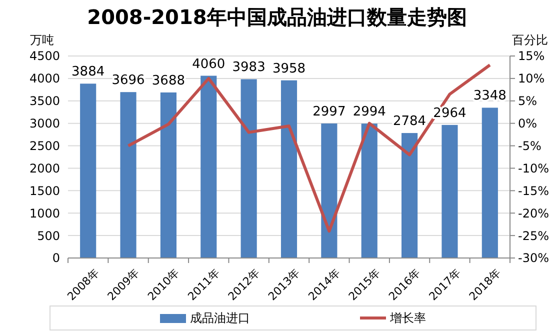 The height and width of the screenshot is (332, 554). Describe the element at coordinates (528, 101) in the screenshot. I see `y2-tick-label: 5%` at that location.